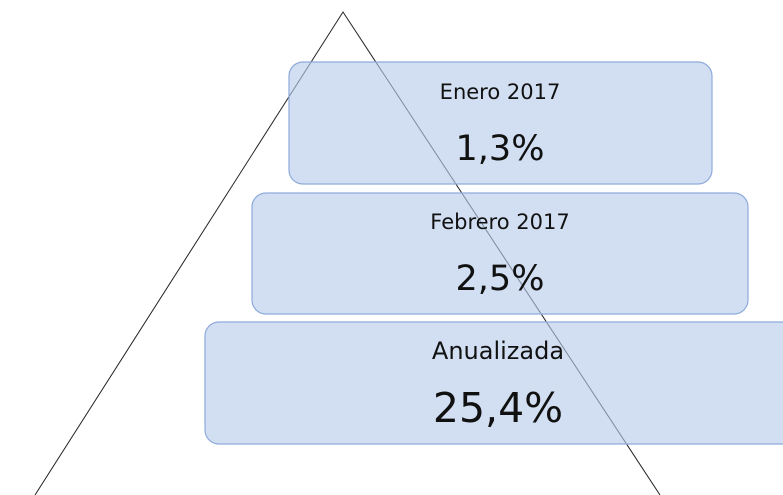 The height and width of the screenshot is (495, 783). I want to click on node-label: Enero 2017, so click(500, 92).